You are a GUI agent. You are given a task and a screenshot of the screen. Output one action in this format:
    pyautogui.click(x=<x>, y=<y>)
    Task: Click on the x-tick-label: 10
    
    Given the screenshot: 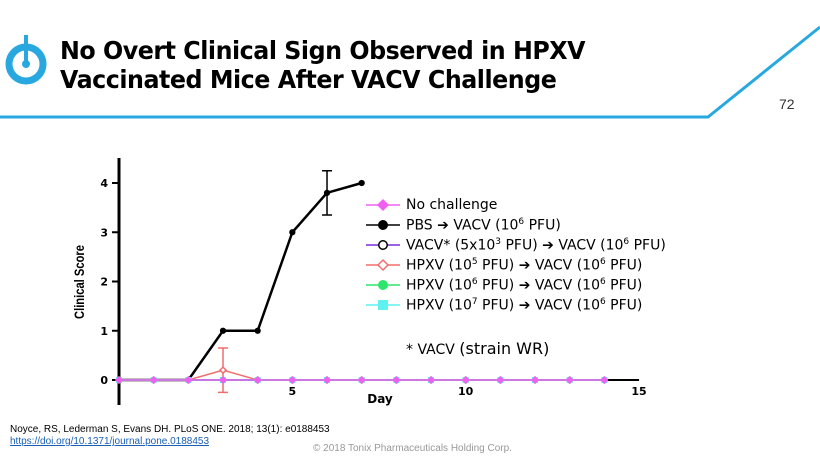 What is the action you would take?
    pyautogui.click(x=466, y=391)
    